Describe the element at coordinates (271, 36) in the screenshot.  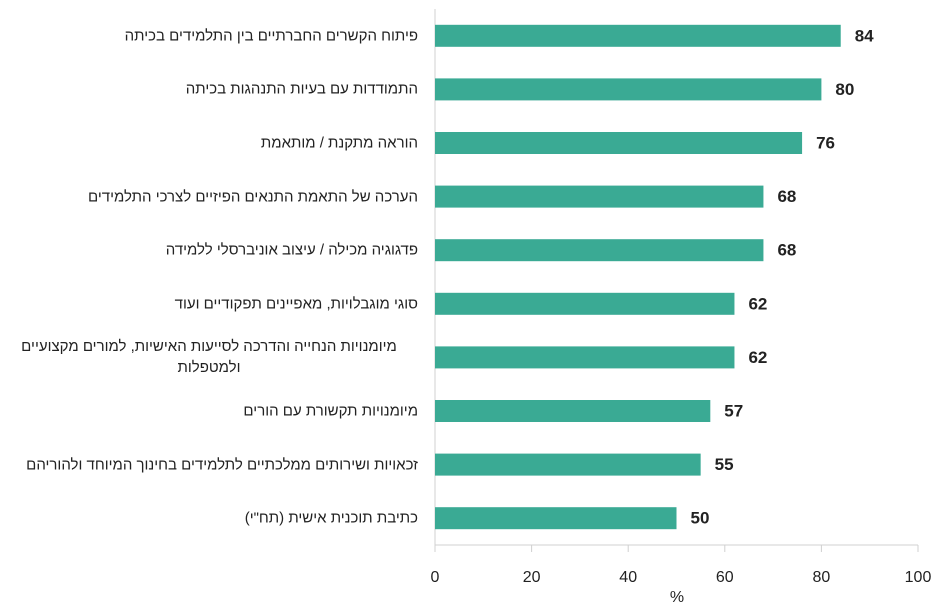
I see `y-tick-label: פיתוח הקשרים החברתיים בין התלמידים בכיתה` at that location.